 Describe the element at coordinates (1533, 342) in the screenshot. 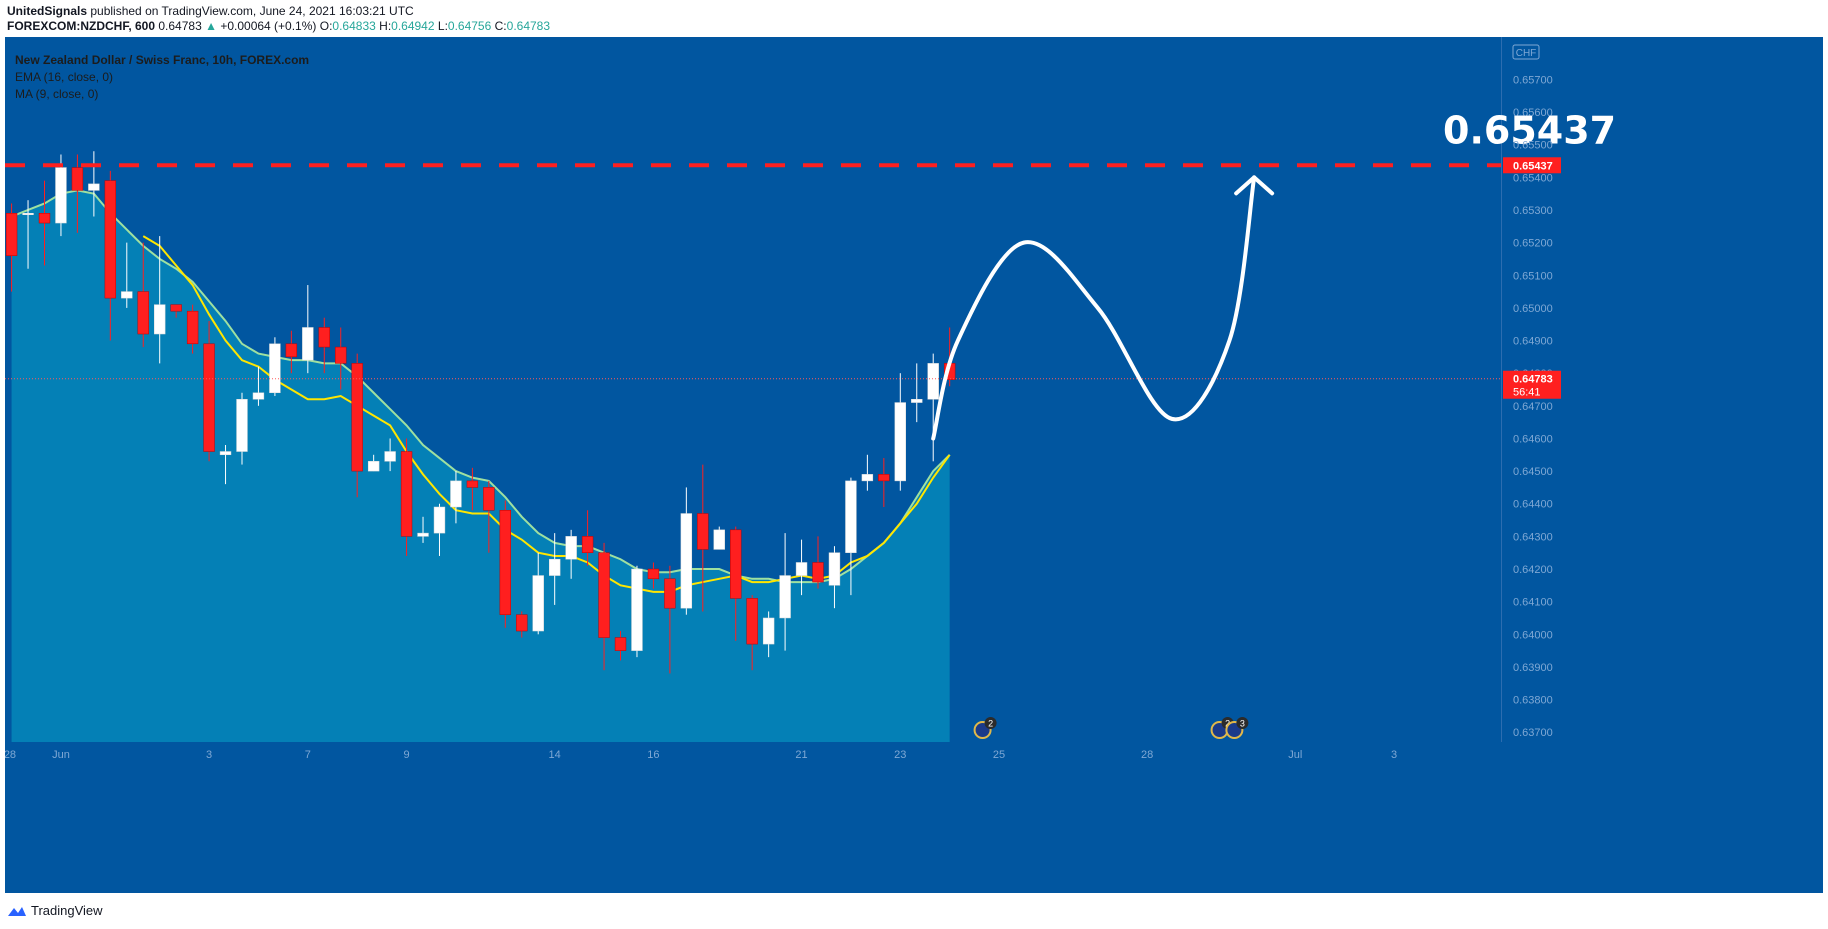

I see `y-tick-label: 0.64900` at that location.